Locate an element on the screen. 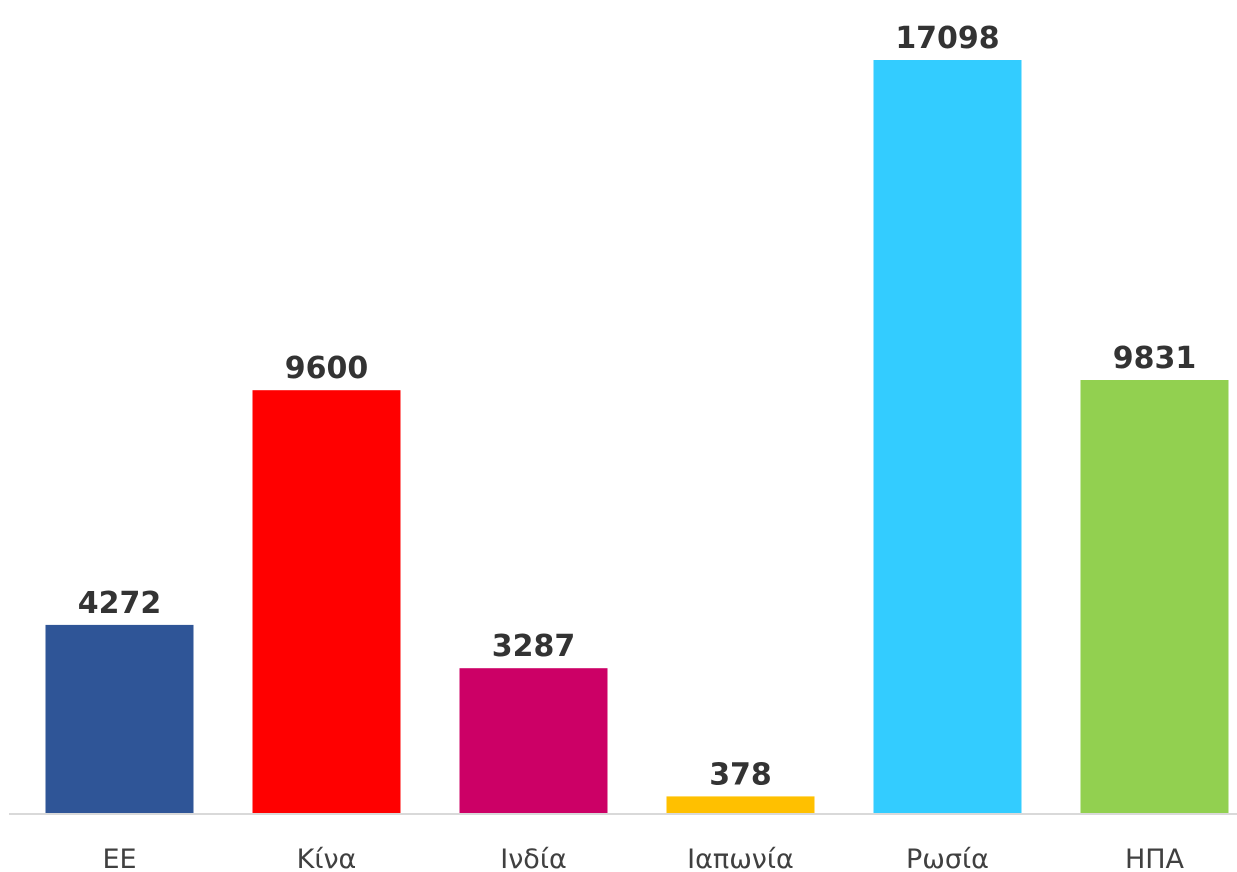 The height and width of the screenshot is (872, 1237). data-label-6: 9831 is located at coordinates (1155, 358).